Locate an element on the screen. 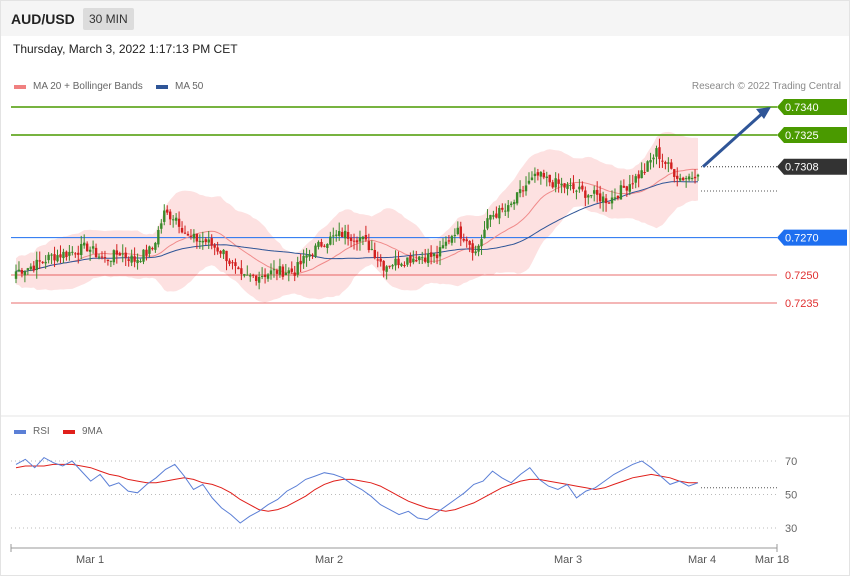 The height and width of the screenshot is (576, 850). legend-label-rsi: RSI is located at coordinates (41, 431).